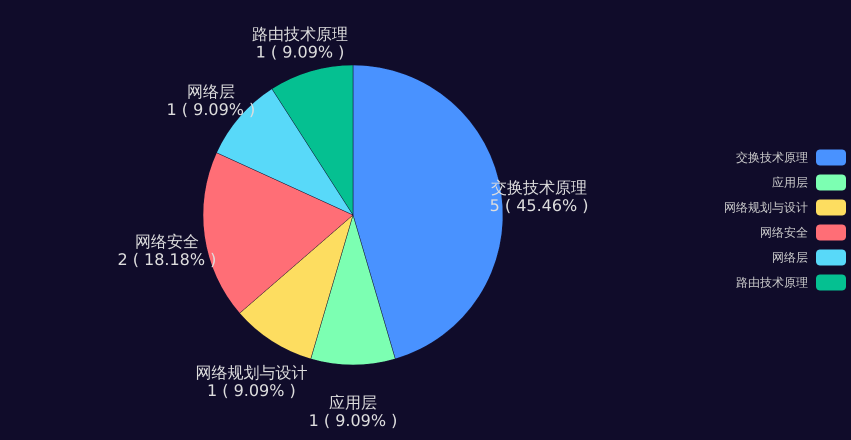 The height and width of the screenshot is (440, 851). Describe the element at coordinates (772, 283) in the screenshot. I see `legend-label: 路由技术原理` at that location.